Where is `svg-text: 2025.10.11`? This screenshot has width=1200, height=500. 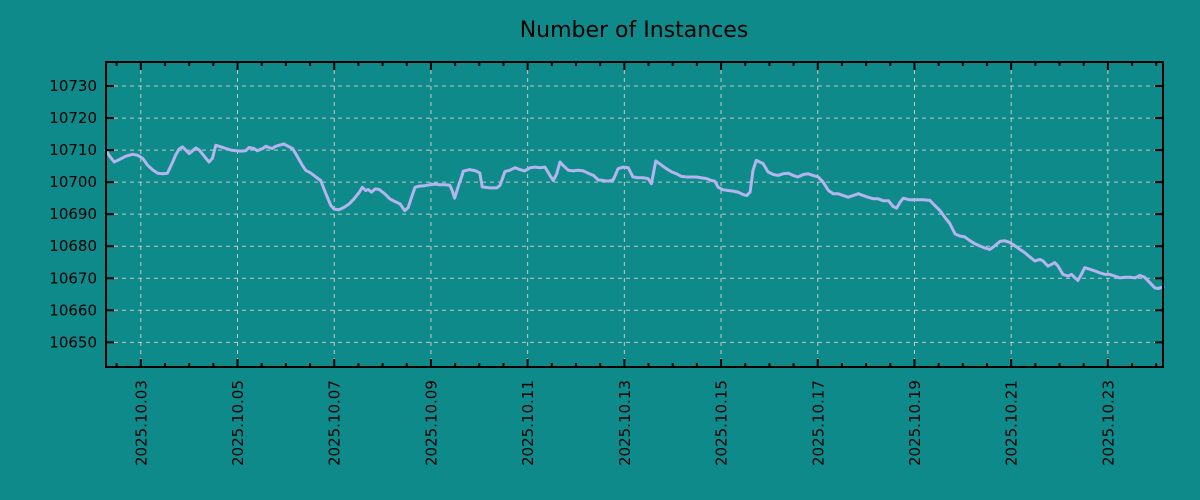
svg-text: 2025.10.11 is located at coordinates (528, 423).